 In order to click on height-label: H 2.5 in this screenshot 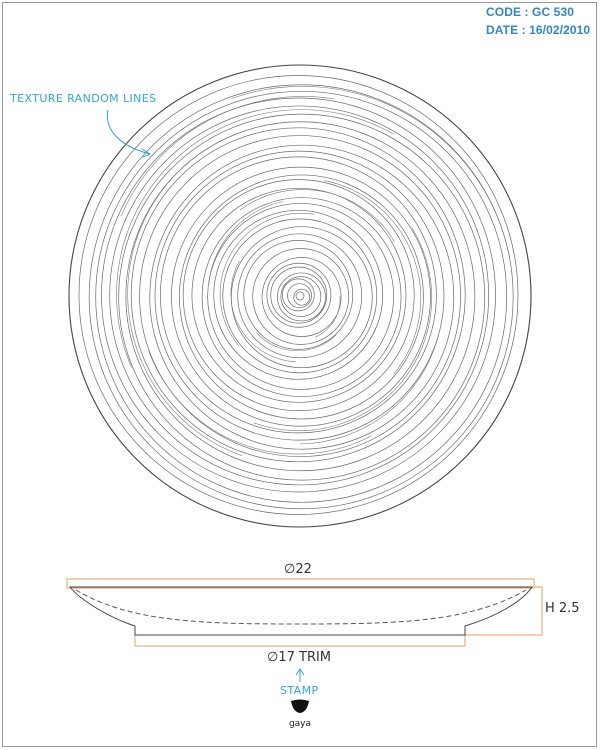, I will do `click(562, 608)`.